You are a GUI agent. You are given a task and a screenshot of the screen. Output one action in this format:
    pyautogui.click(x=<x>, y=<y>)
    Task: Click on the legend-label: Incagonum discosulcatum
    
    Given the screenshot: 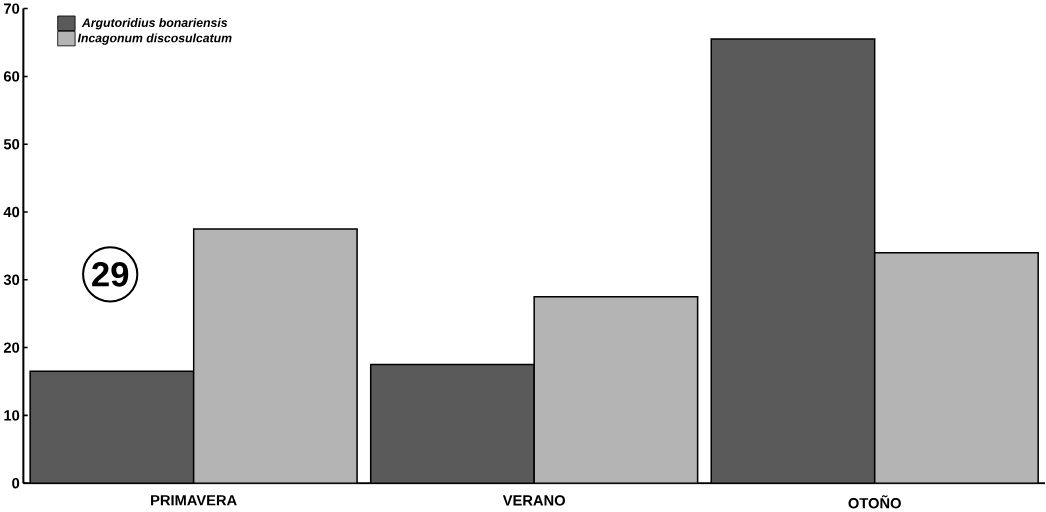 What is the action you would take?
    pyautogui.click(x=154, y=39)
    